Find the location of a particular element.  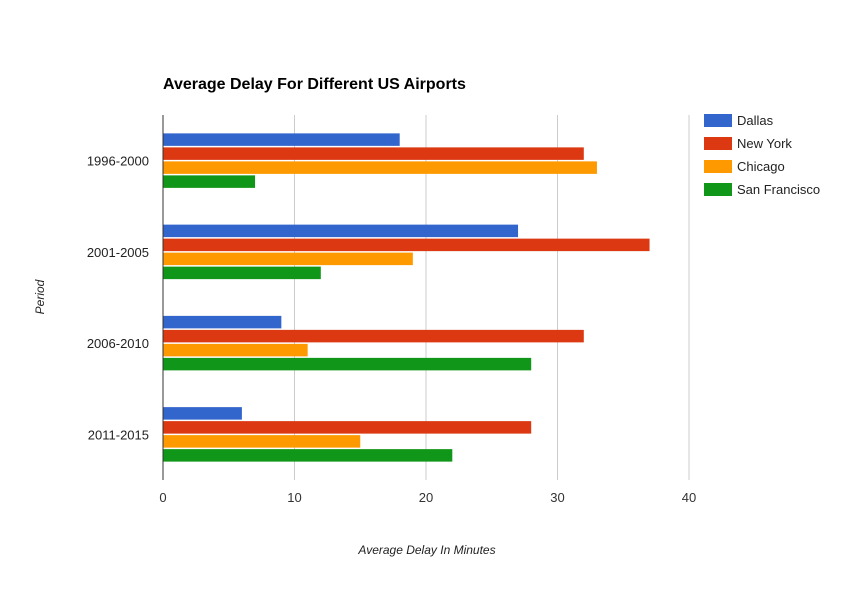

x-axis-title: Average Delay In Minutes is located at coordinates (426, 550).